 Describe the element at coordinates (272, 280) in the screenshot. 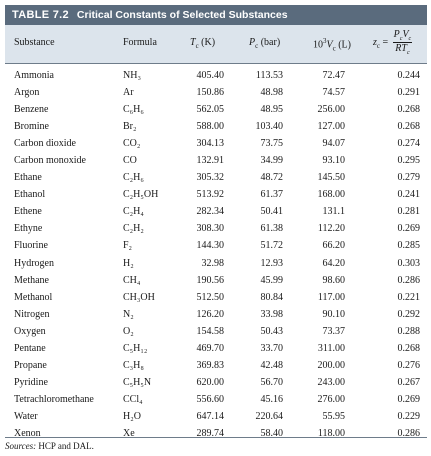

I see `cell-pc: 45.99` at that location.